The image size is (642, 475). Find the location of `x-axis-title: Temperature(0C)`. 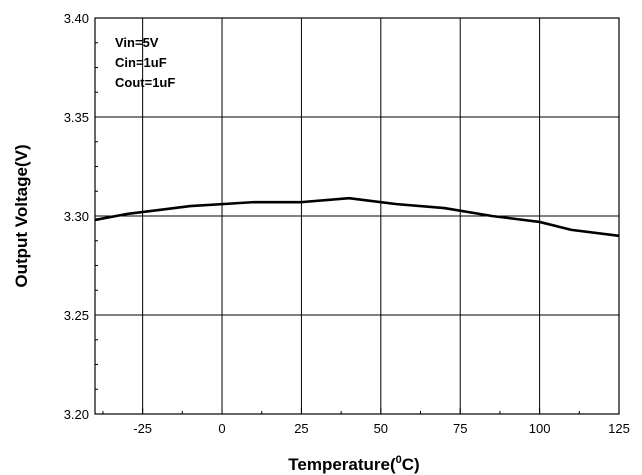

x-axis-title: Temperature(0C) is located at coordinates (353, 464).